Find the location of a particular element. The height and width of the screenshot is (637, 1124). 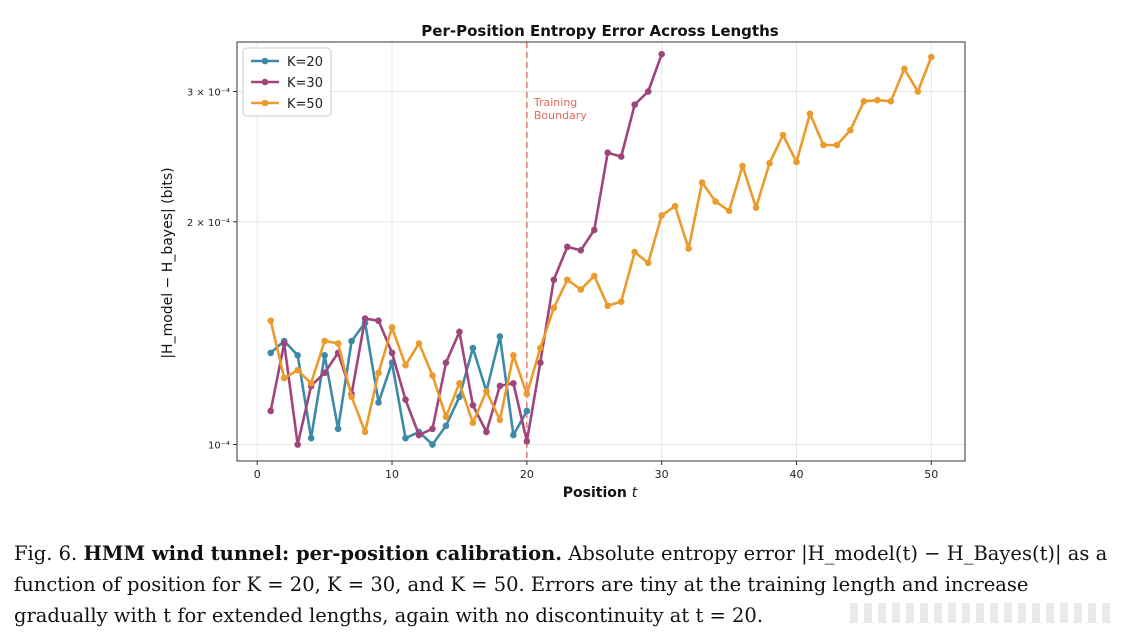

x-tick-label: 20 is located at coordinates (527, 474).